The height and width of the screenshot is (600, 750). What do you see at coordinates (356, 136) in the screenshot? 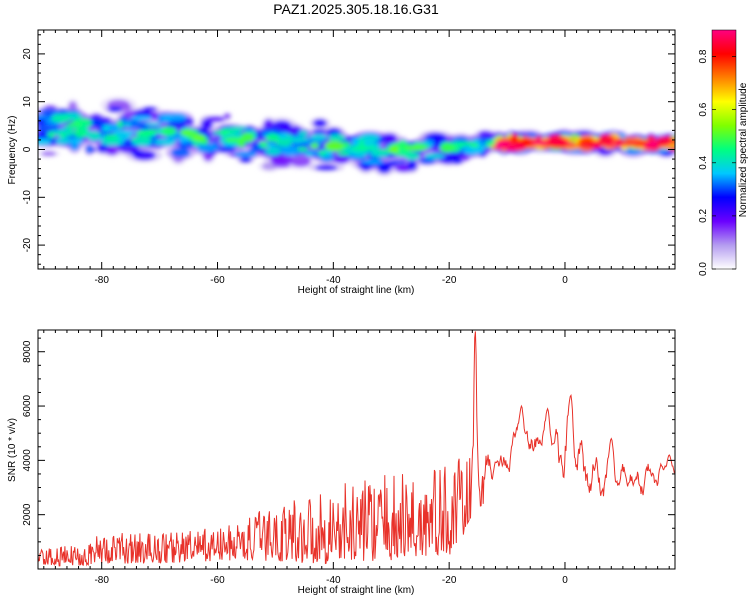
I see `spectrogram-heatmap` at bounding box center [356, 136].